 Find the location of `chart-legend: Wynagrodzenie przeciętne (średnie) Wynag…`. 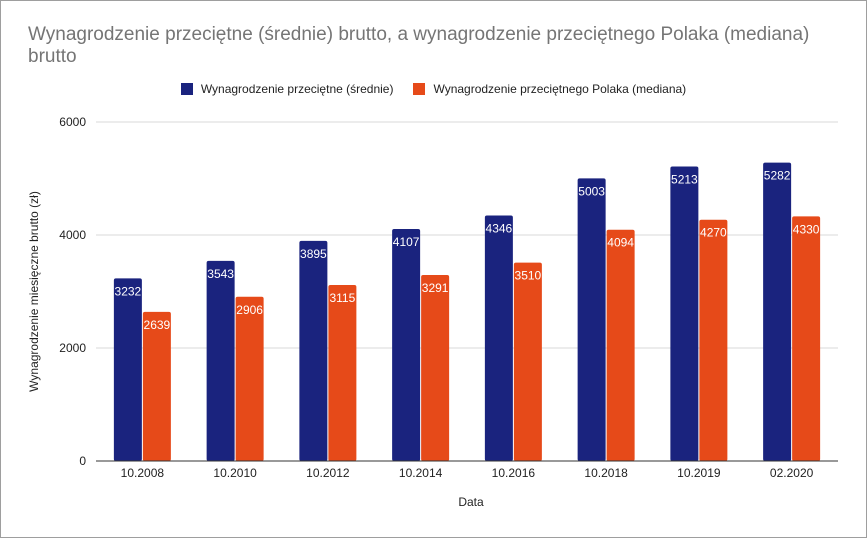

chart-legend: Wynagrodzenie przeciętne (średnie) Wynag… is located at coordinates (433, 89).